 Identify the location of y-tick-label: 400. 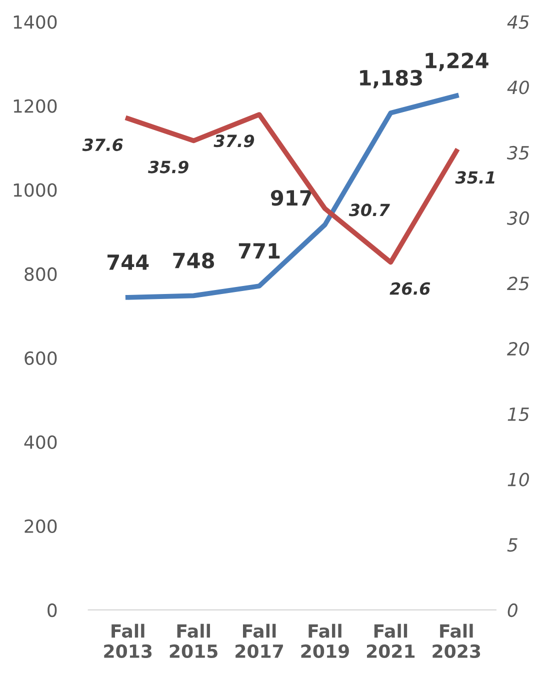
(40, 442).